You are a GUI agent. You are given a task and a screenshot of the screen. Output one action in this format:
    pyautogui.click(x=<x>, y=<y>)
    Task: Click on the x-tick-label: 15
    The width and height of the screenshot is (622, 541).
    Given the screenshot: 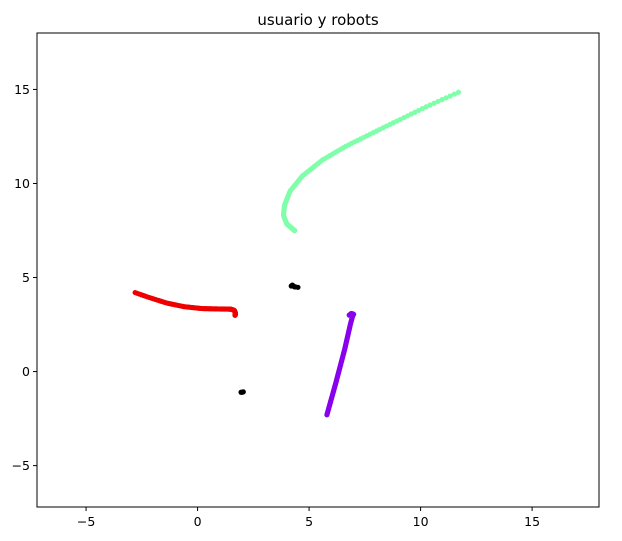 What is the action you would take?
    pyautogui.click(x=532, y=521)
    